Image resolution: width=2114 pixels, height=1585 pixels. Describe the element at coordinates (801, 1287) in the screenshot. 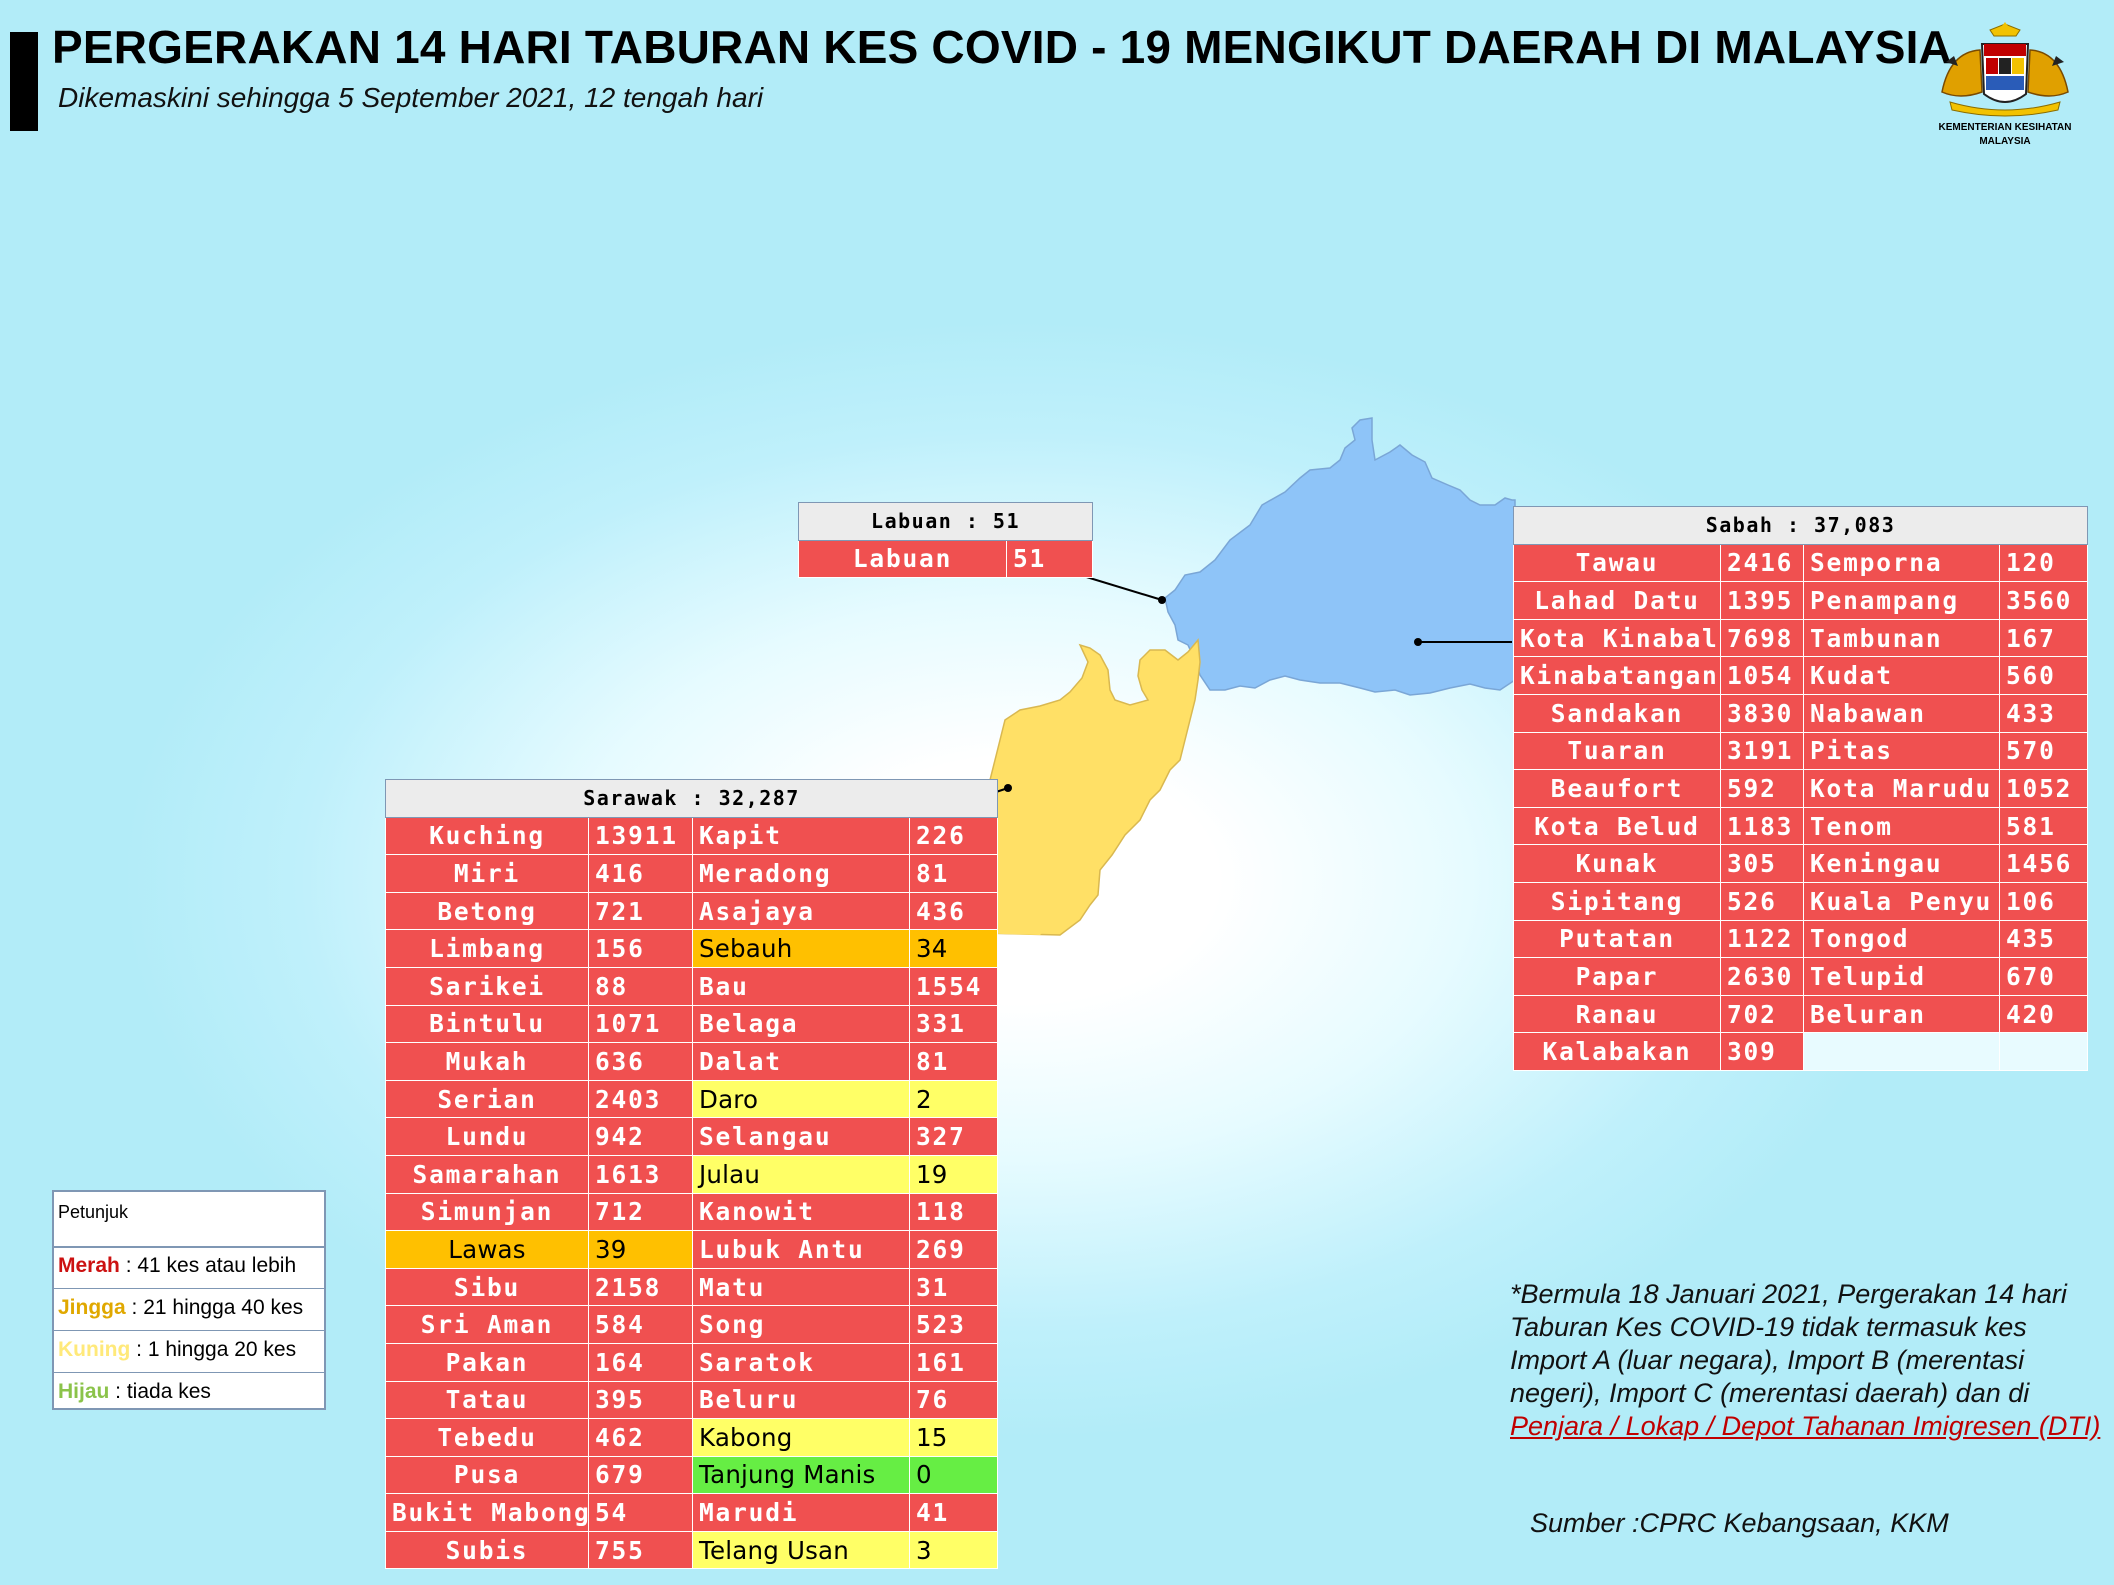

I see `district-name: Matu` at that location.